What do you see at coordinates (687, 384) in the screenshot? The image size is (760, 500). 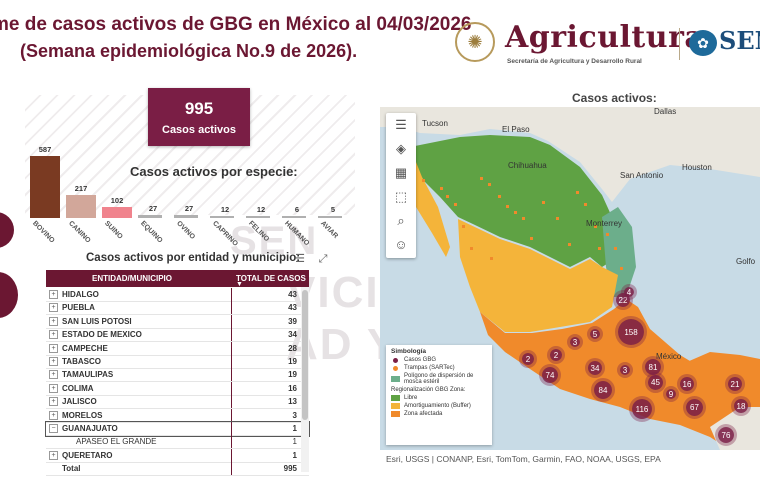 I see `case-cluster: 16` at bounding box center [687, 384].